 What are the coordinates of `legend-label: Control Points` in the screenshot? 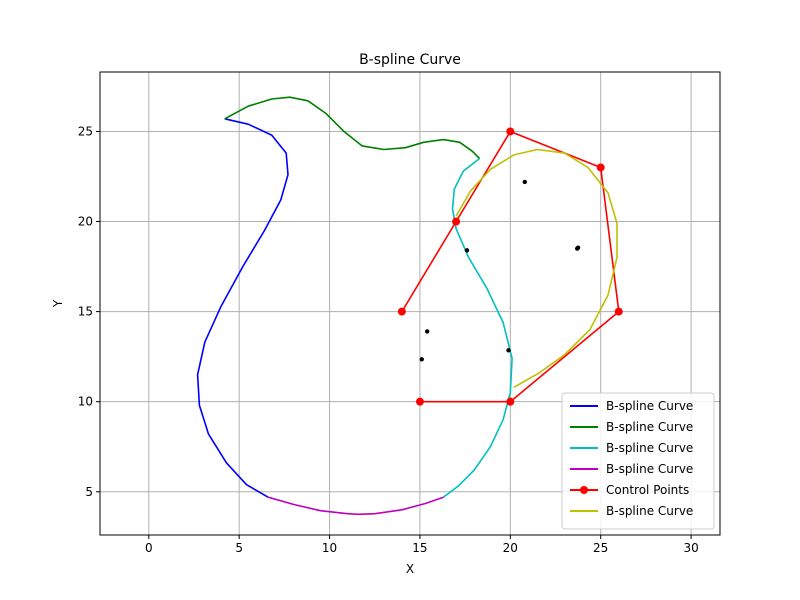 It's located at (647, 490).